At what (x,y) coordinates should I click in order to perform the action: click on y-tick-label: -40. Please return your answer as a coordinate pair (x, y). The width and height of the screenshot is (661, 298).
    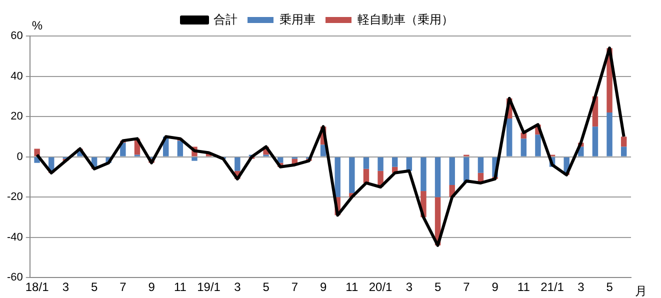
    Looking at the image, I should click on (14, 237).